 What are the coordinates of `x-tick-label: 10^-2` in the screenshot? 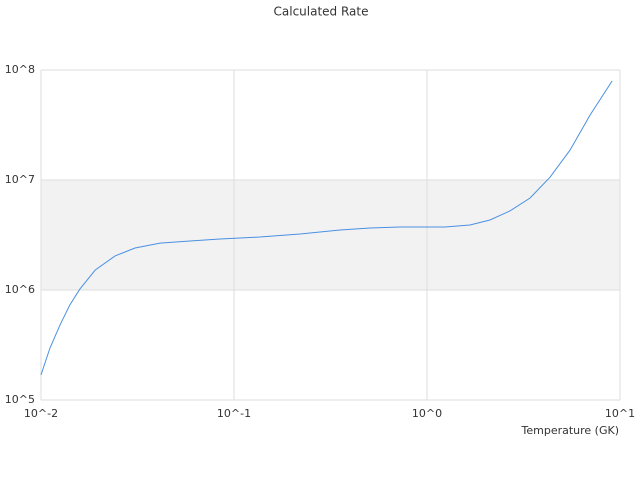 It's located at (41, 413).